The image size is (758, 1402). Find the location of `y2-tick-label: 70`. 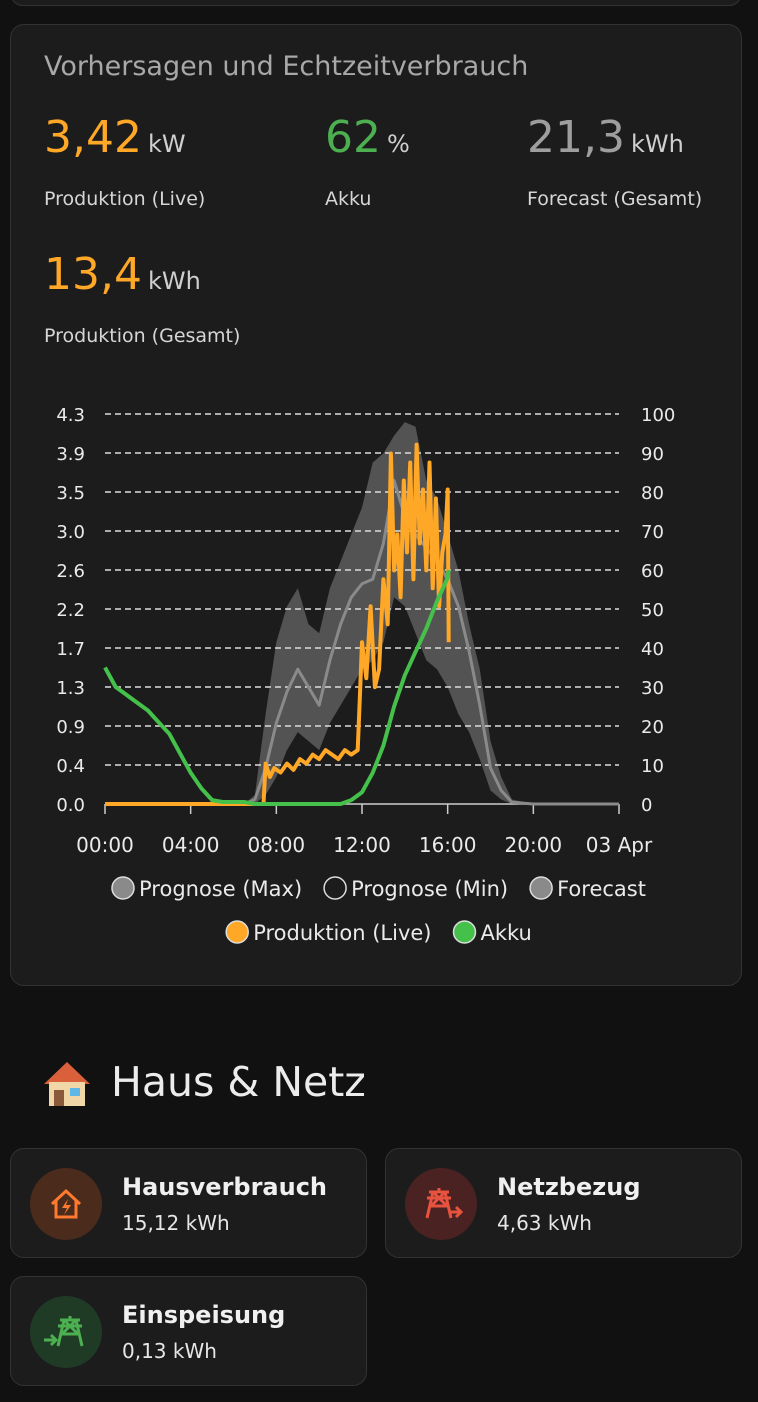

y2-tick-label: 70 is located at coordinates (652, 532).